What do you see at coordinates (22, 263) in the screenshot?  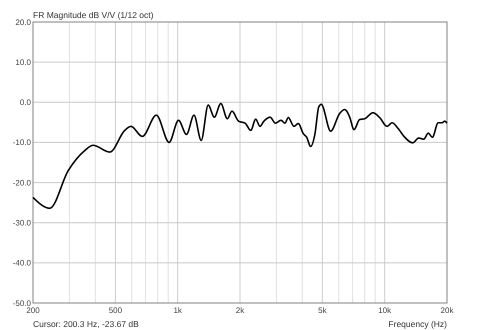 I see `y-tick-label: -40.0` at bounding box center [22, 263].